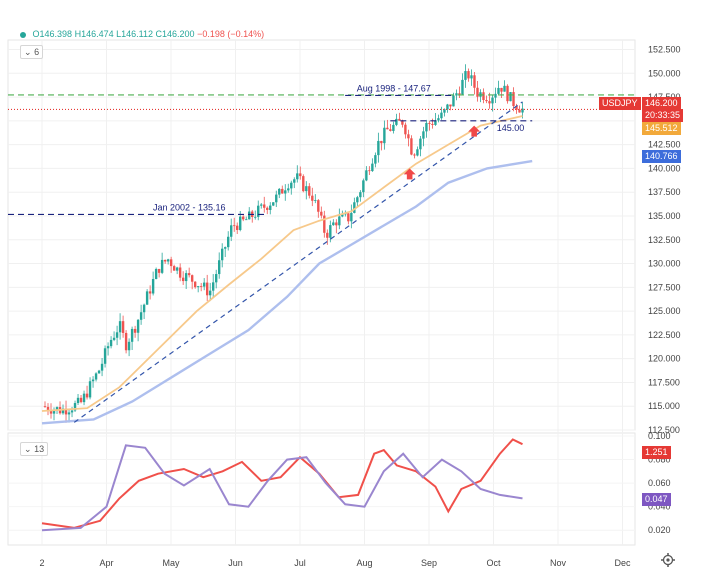 The height and width of the screenshot is (579, 713). I want to click on ohlc-close: C146.200, so click(175, 34).